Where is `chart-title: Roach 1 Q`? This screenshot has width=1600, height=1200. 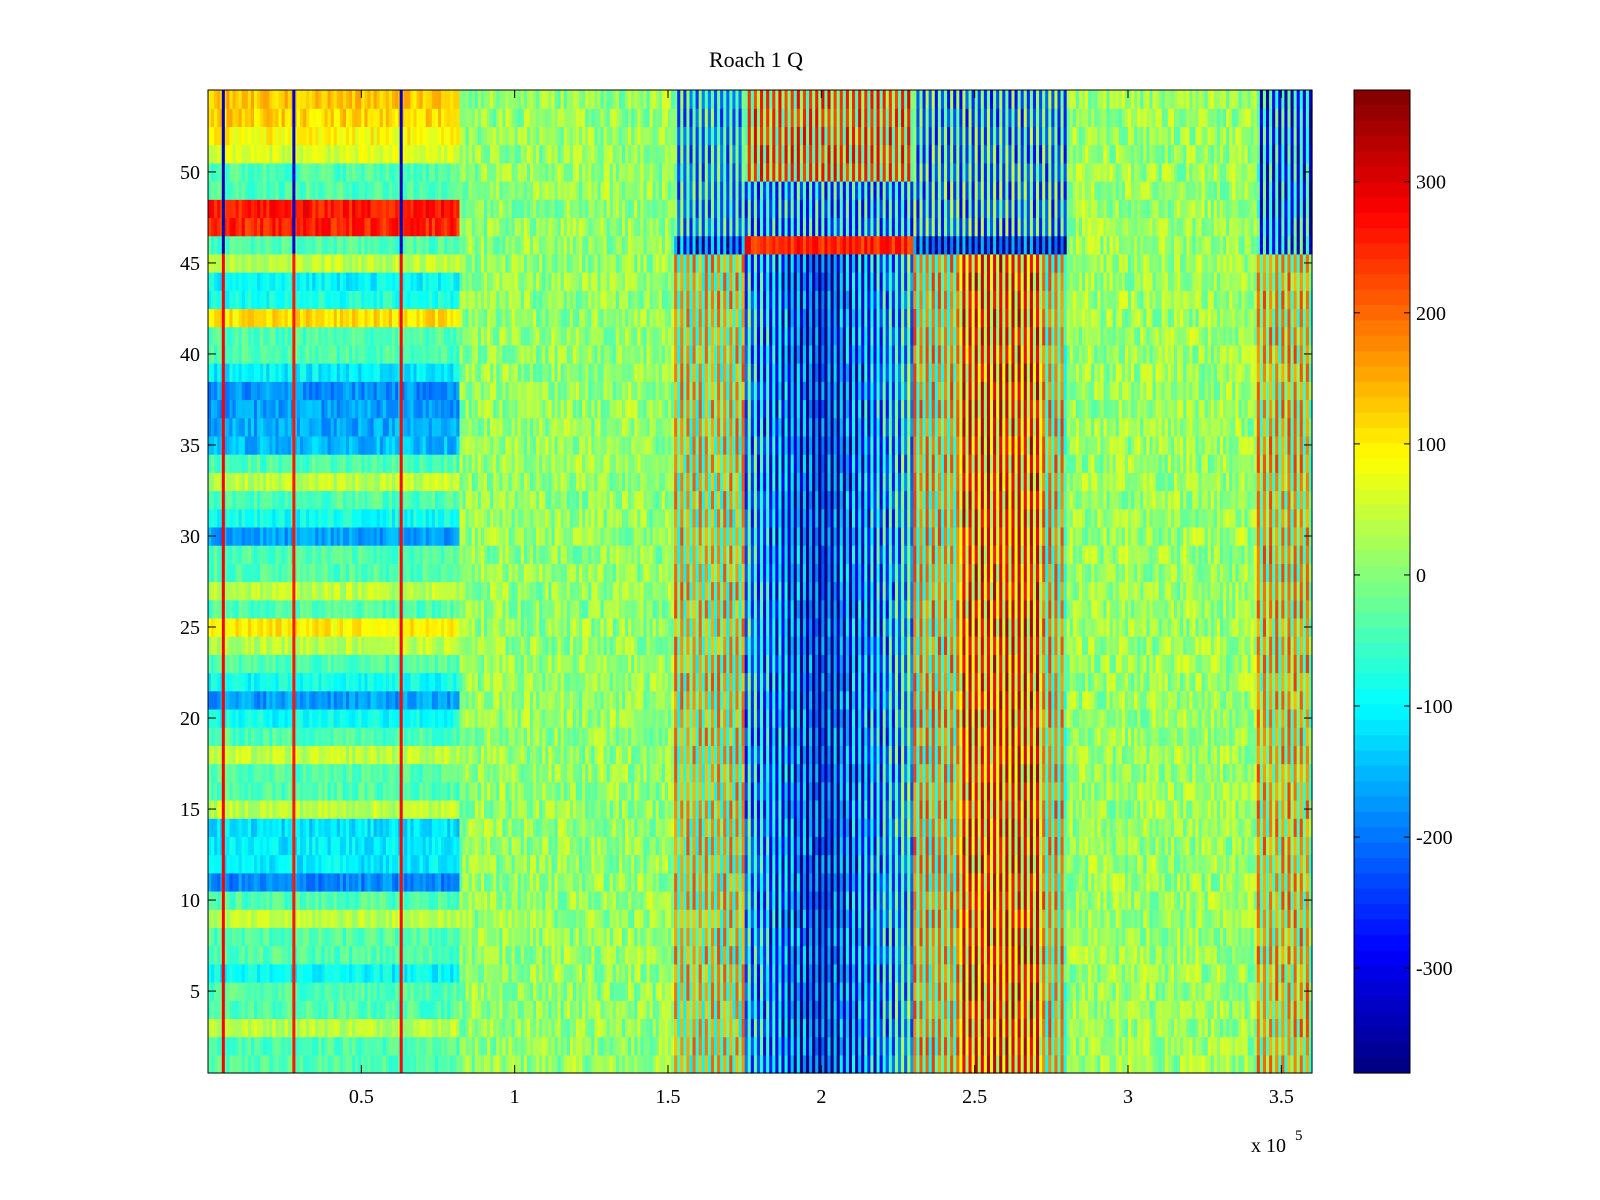 chart-title: Roach 1 Q is located at coordinates (756, 59).